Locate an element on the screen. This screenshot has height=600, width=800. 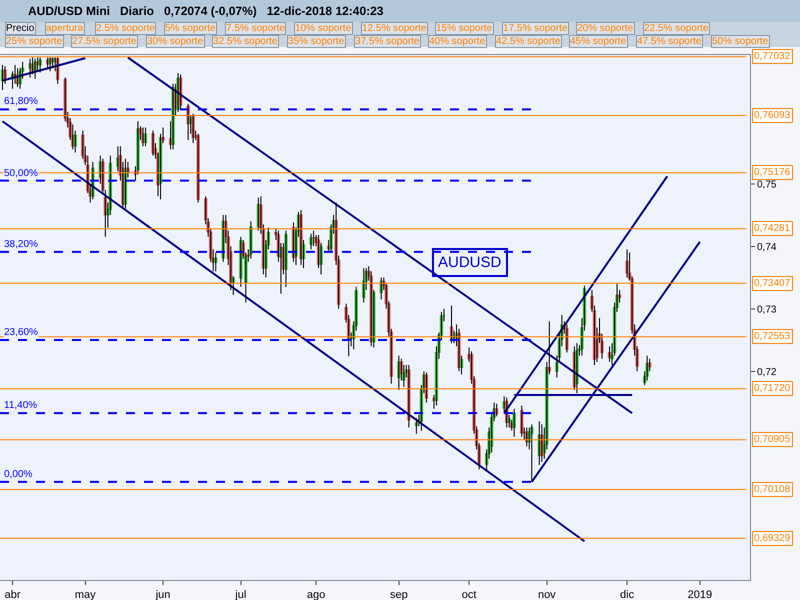
ref-line-label: 0,77032 is located at coordinates (772, 56).